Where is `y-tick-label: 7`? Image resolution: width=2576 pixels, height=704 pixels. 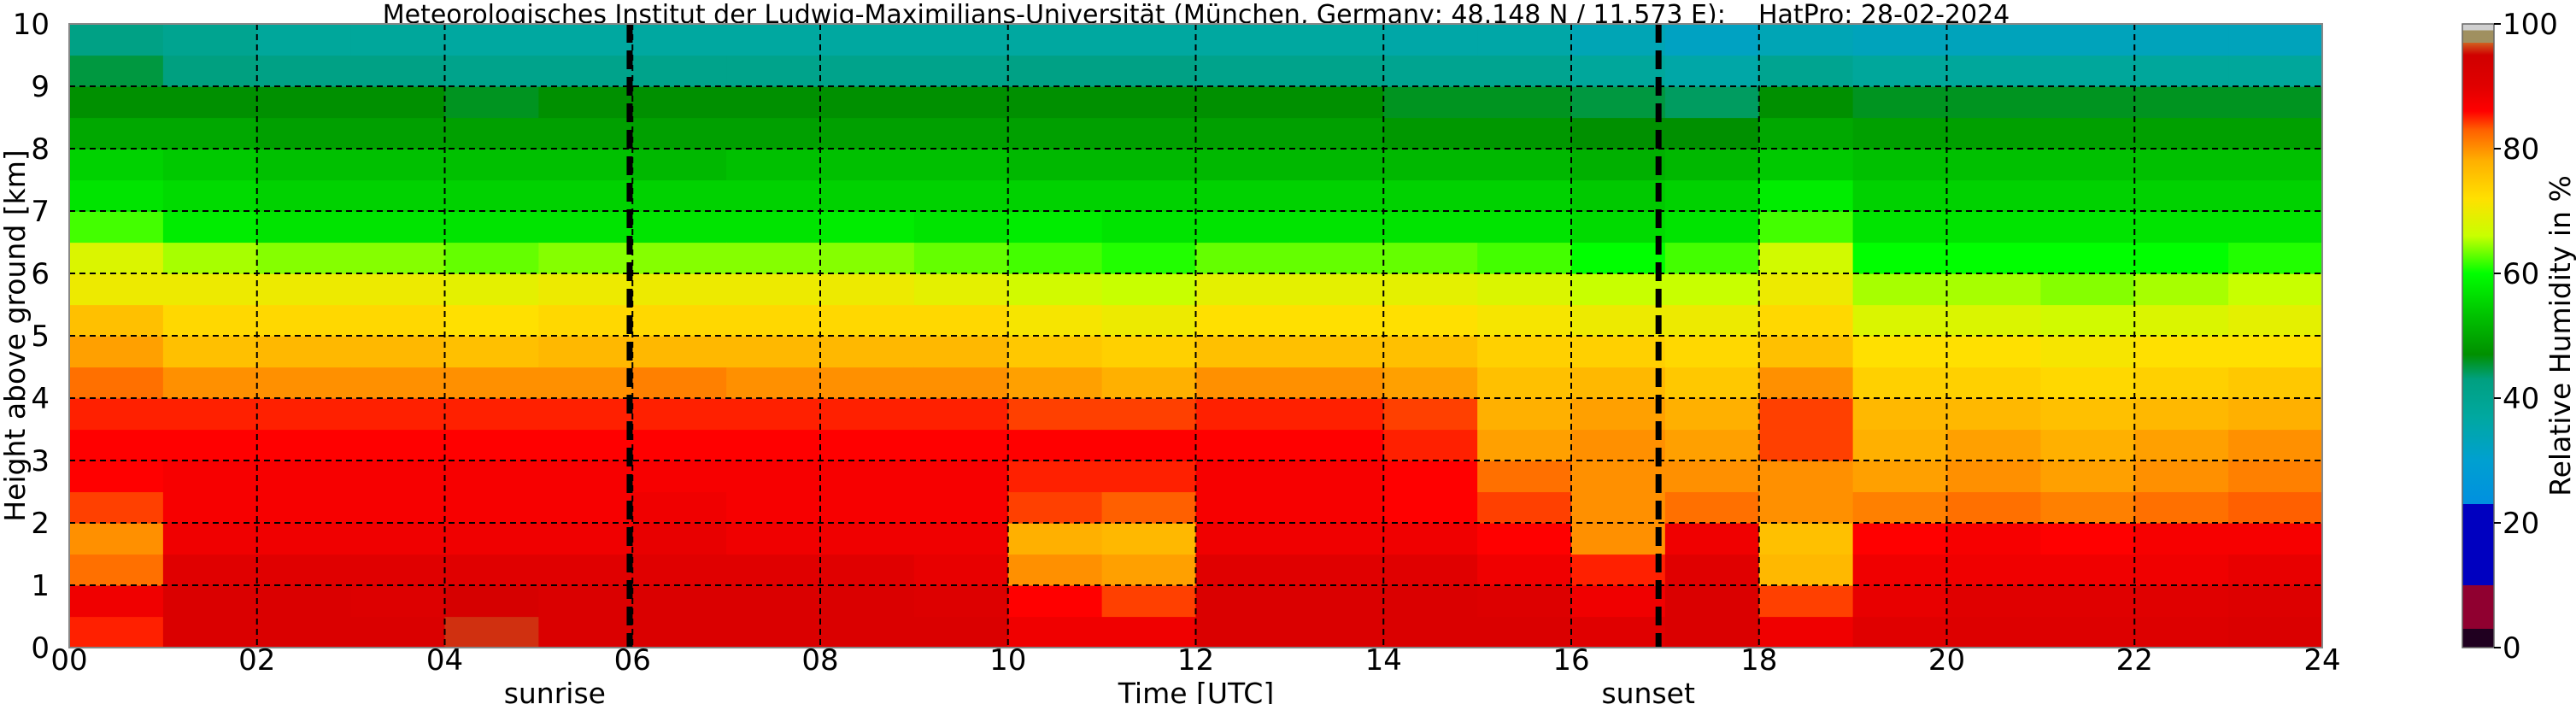
y-tick-label: 7 is located at coordinates (40, 212).